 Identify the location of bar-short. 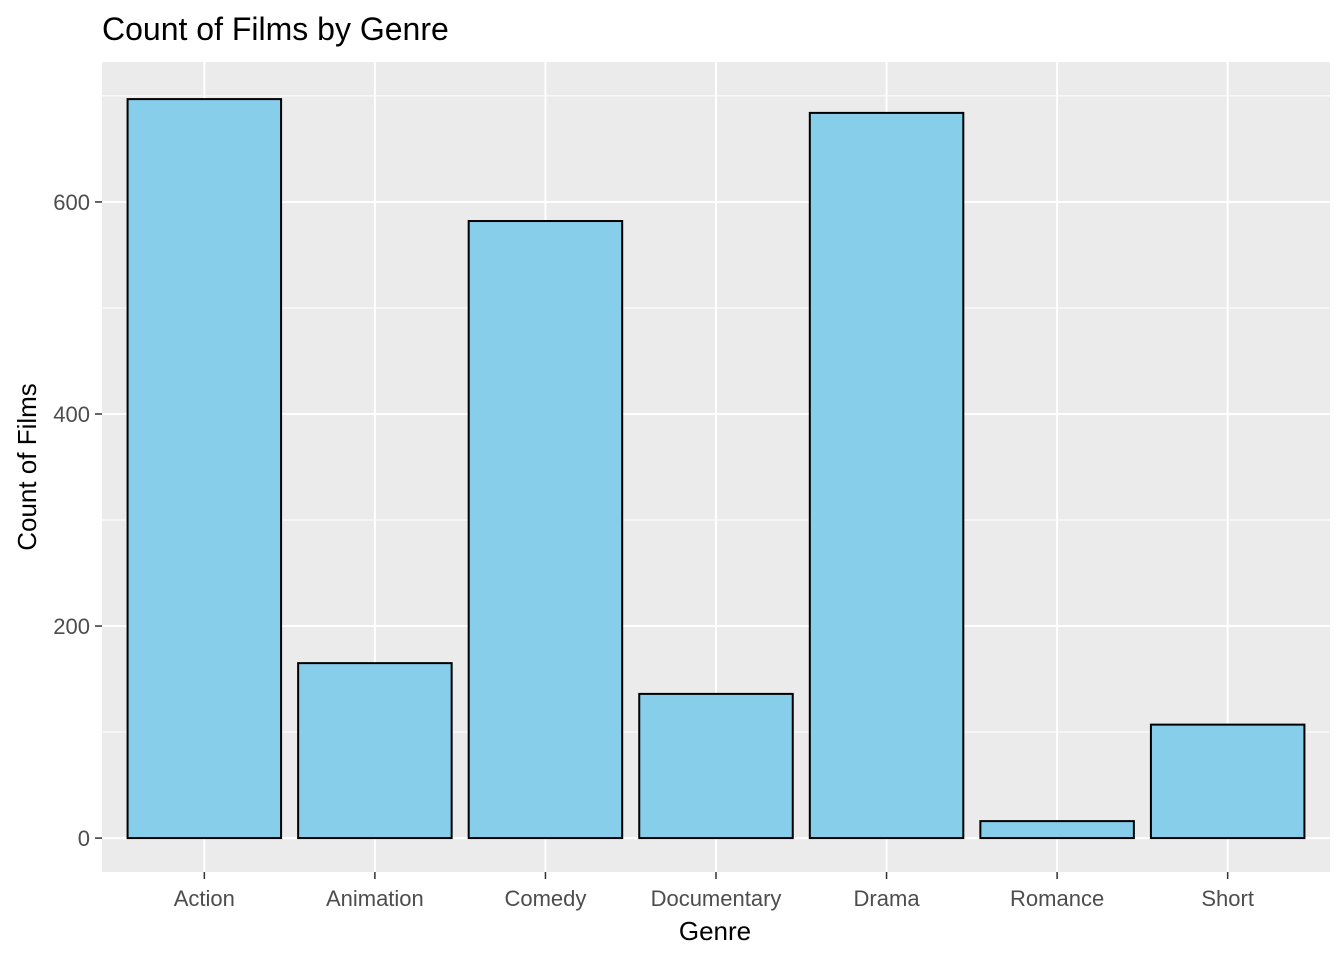
(1227, 781).